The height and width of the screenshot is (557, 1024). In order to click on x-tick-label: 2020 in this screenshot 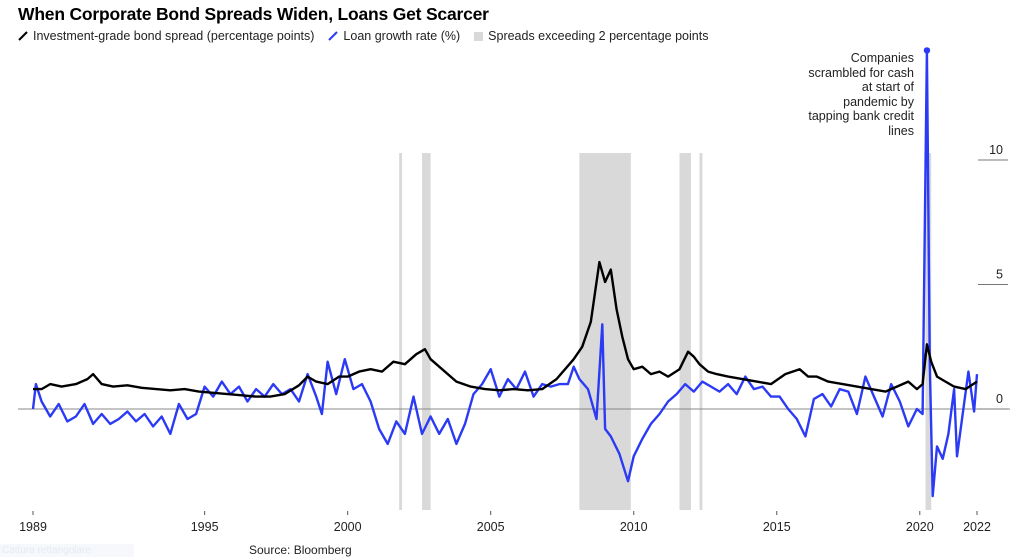, I will do `click(920, 527)`.